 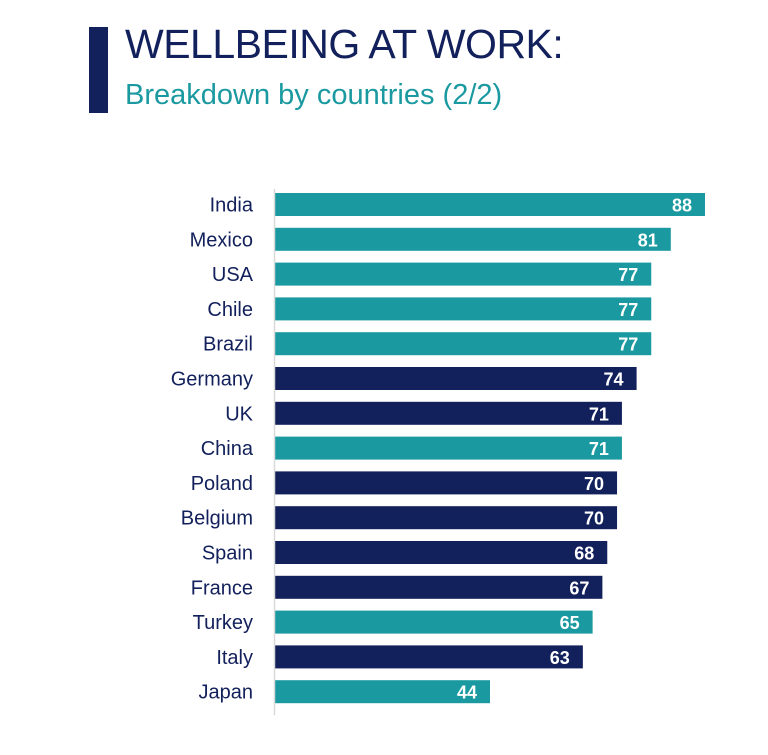 What do you see at coordinates (223, 623) in the screenshot?
I see `category-label-turkey: Turkey` at bounding box center [223, 623].